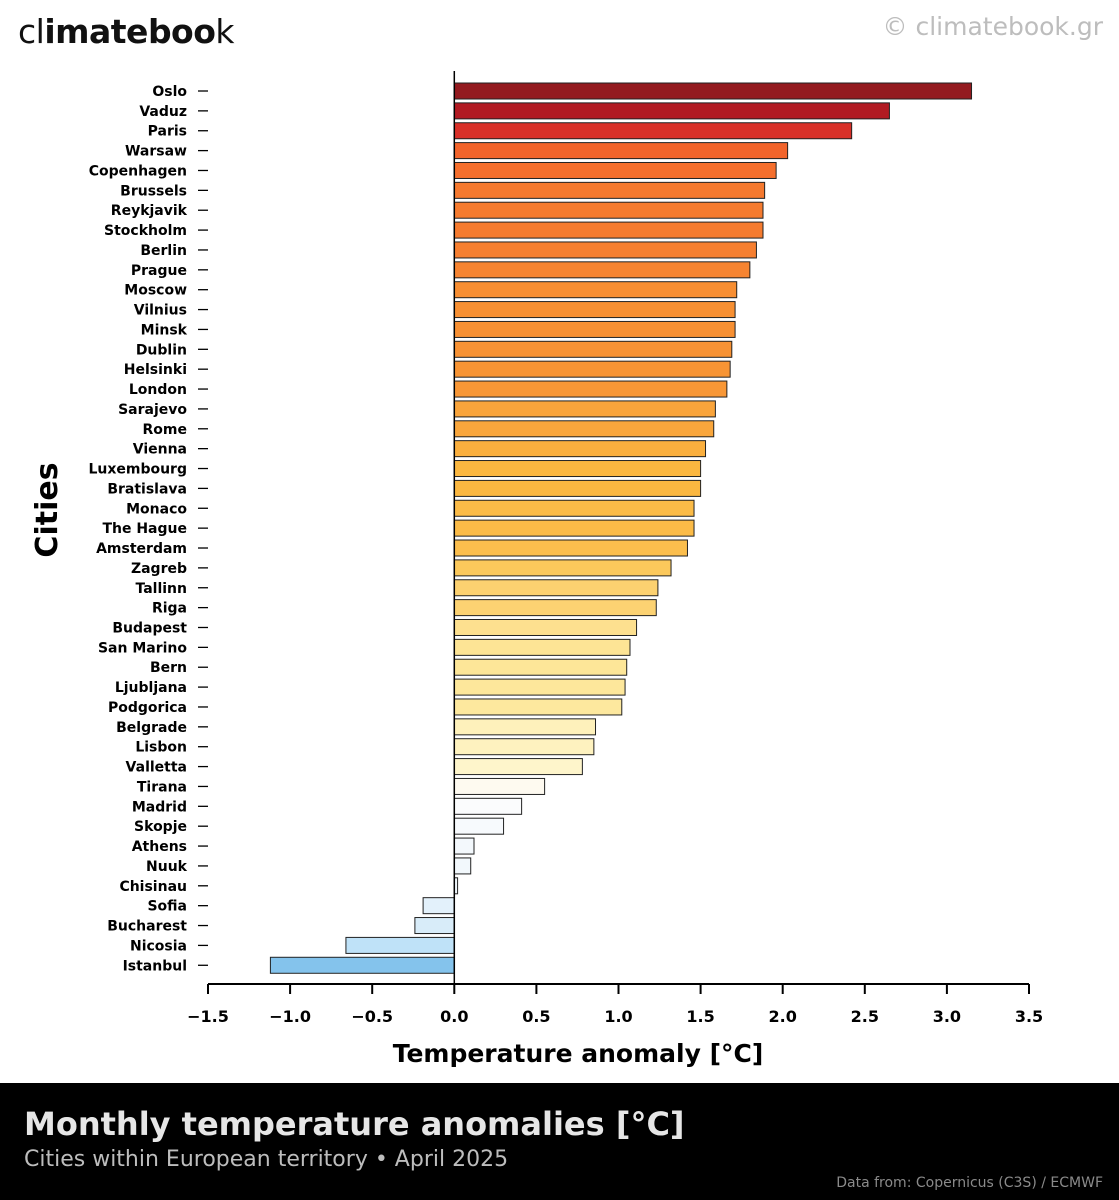 The height and width of the screenshot is (1200, 1119). What do you see at coordinates (438, 906) in the screenshot?
I see `bar-sofia` at bounding box center [438, 906].